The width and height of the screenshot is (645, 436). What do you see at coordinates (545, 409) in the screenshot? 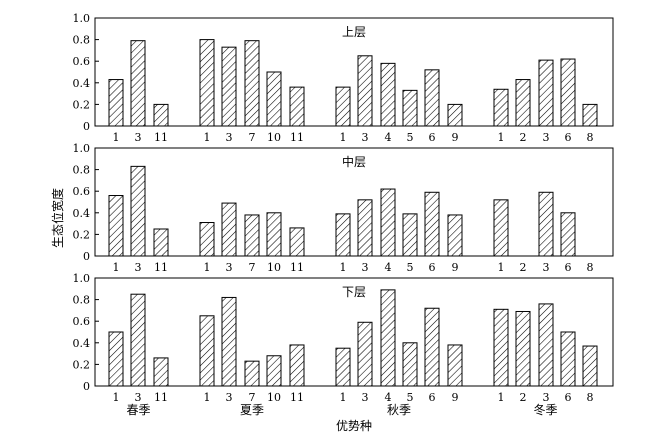
I see `season-label: 冬季` at bounding box center [545, 409].